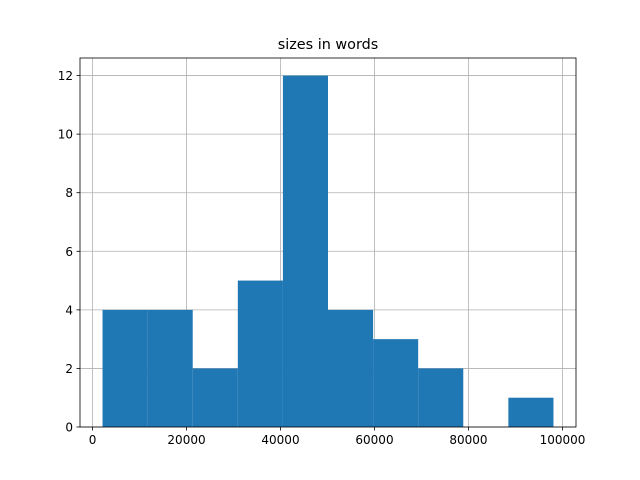  Describe the element at coordinates (374, 440) in the screenshot. I see `x-tick-label: 60000` at that location.